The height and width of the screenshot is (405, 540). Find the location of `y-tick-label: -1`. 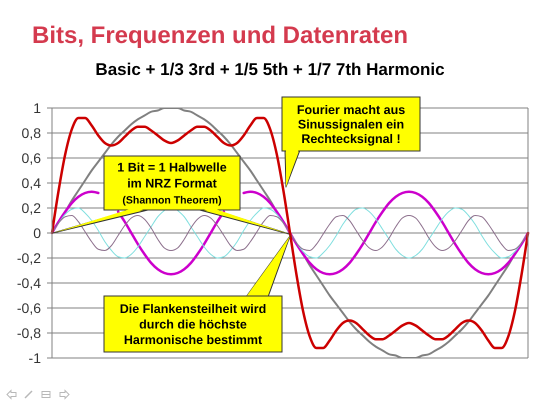

y-tick-label: -1 is located at coordinates (35, 358).